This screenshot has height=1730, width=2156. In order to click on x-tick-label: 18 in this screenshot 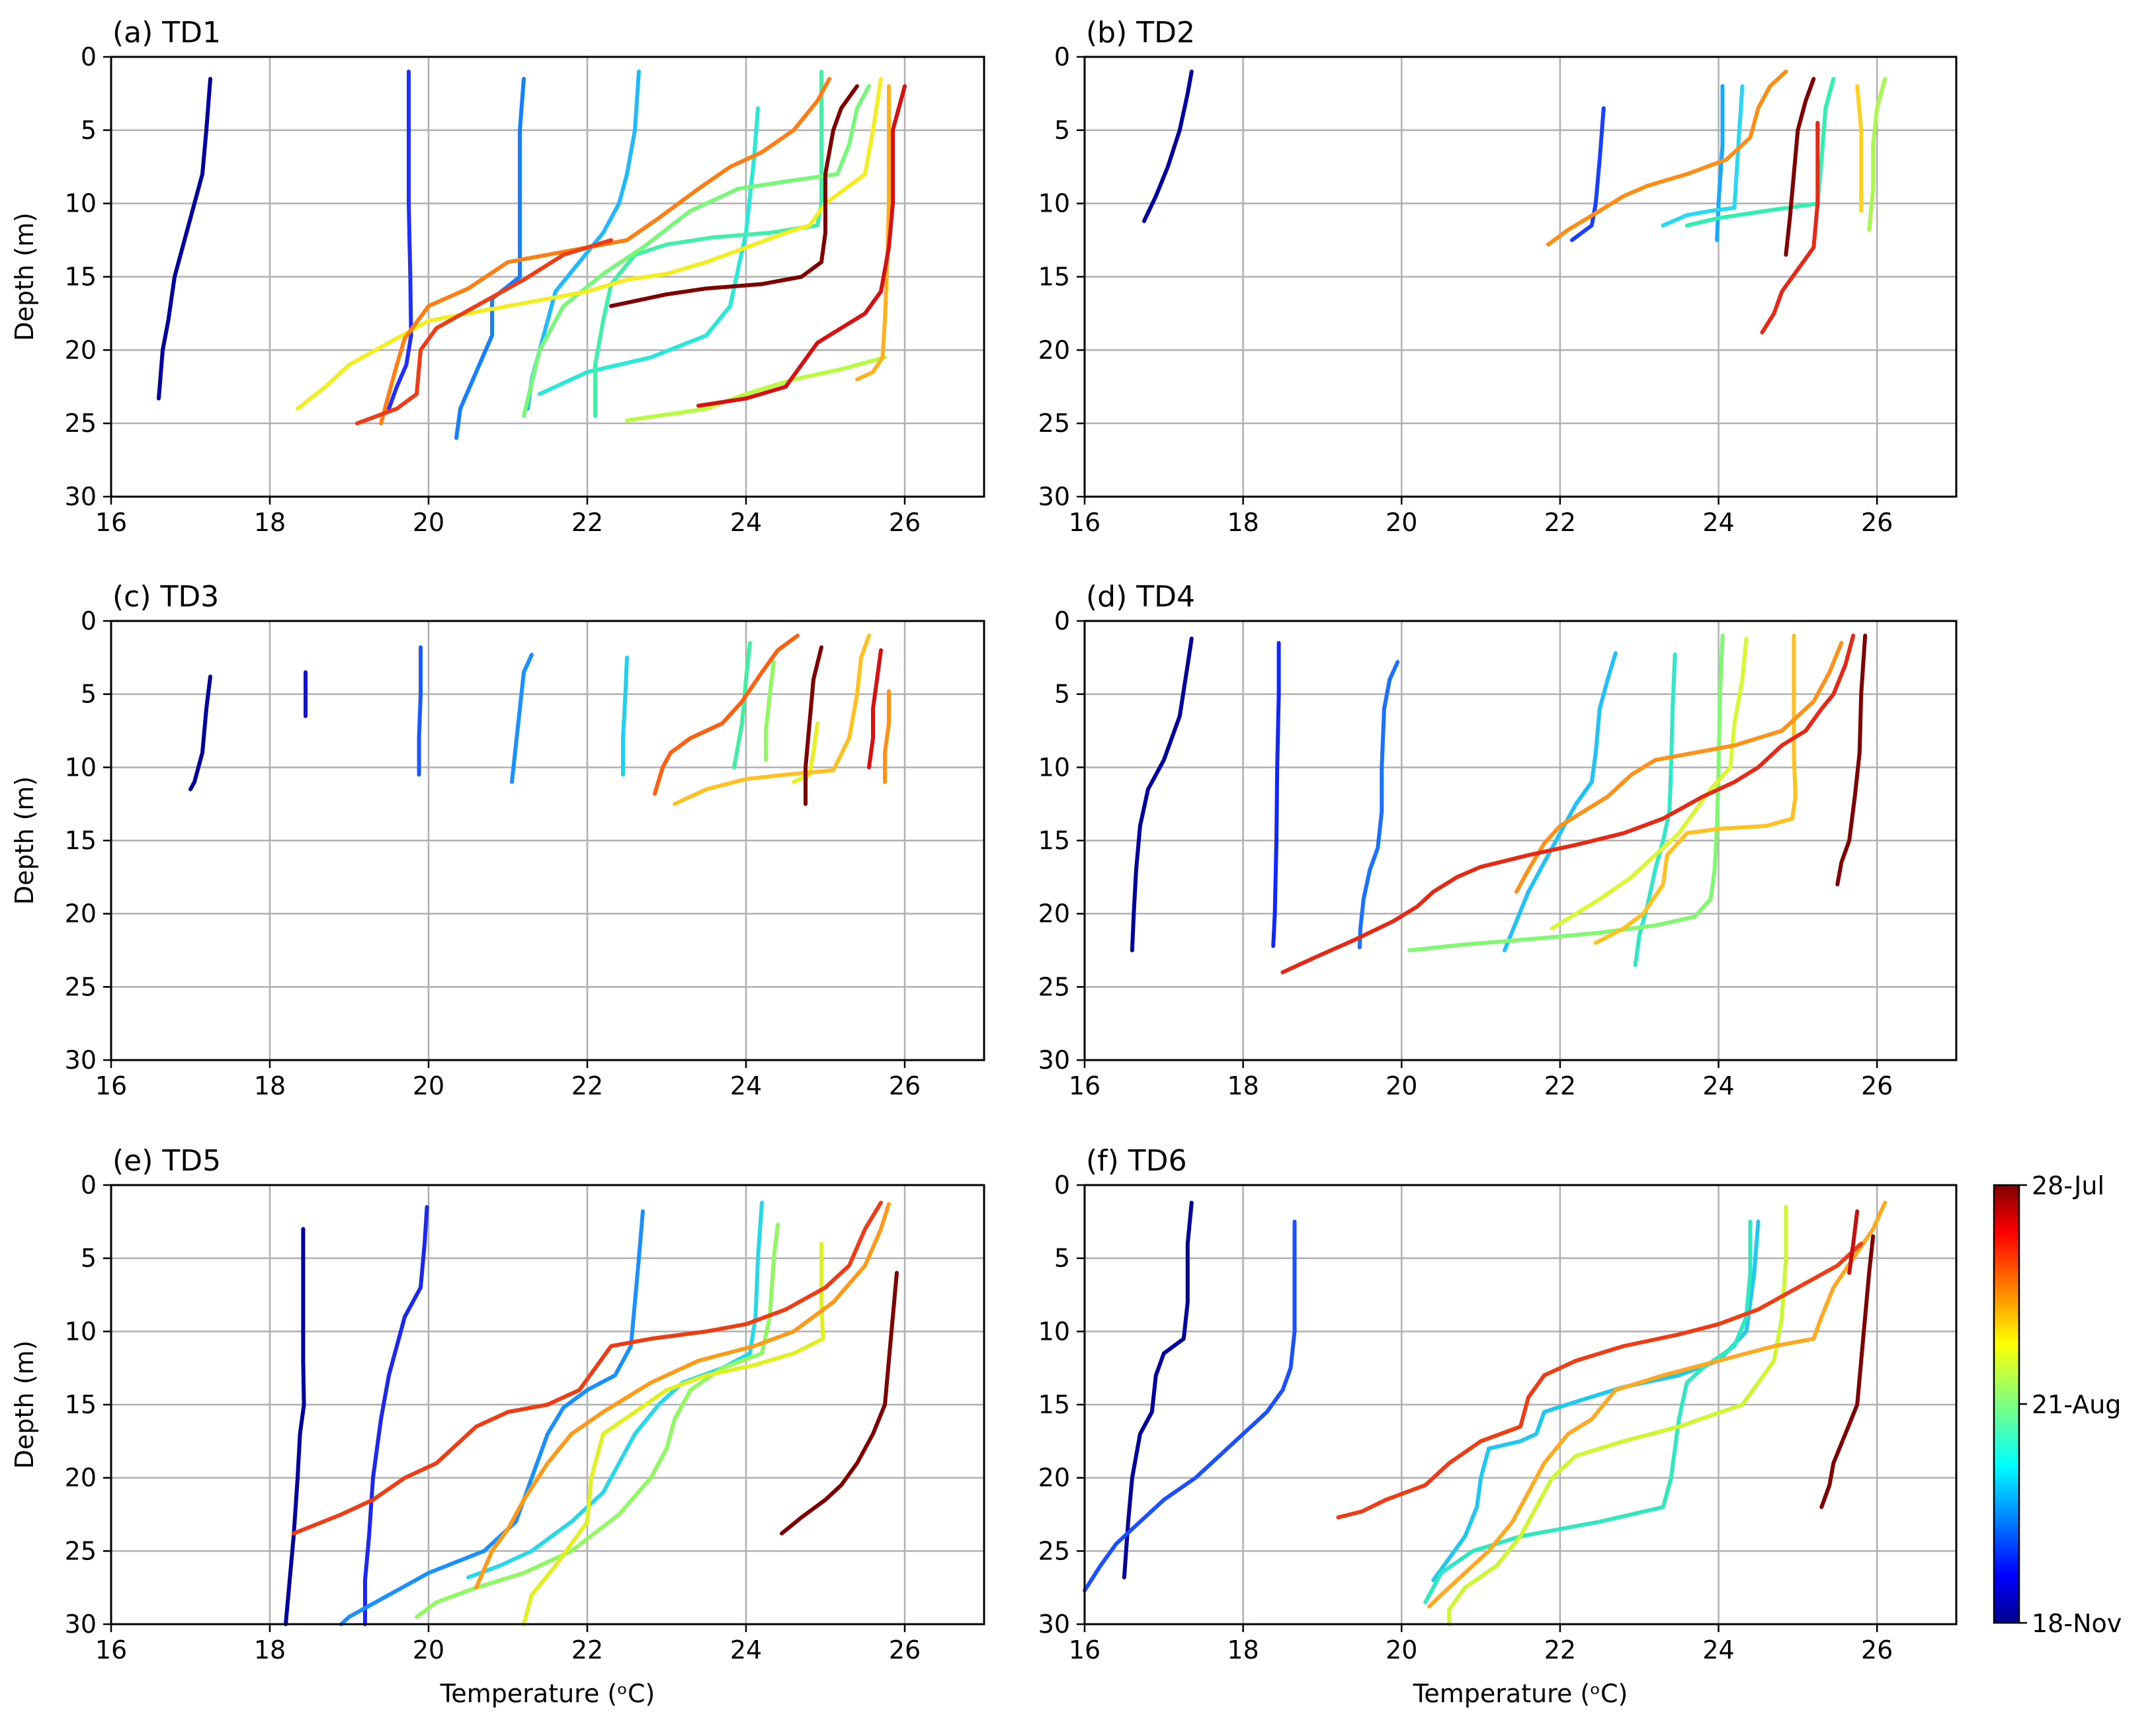, I will do `click(1243, 1650)`.